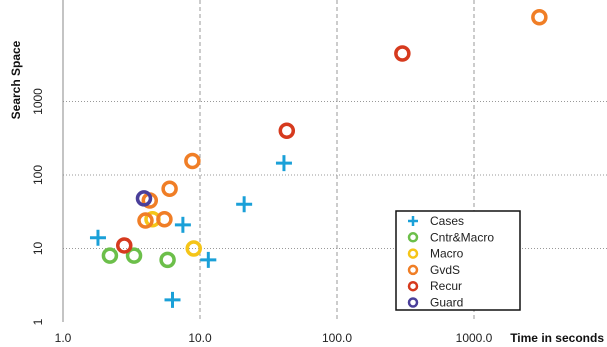 This screenshot has height=347, width=607. Describe the element at coordinates (38, 175) in the screenshot. I see `y-tick-label: 100` at that location.